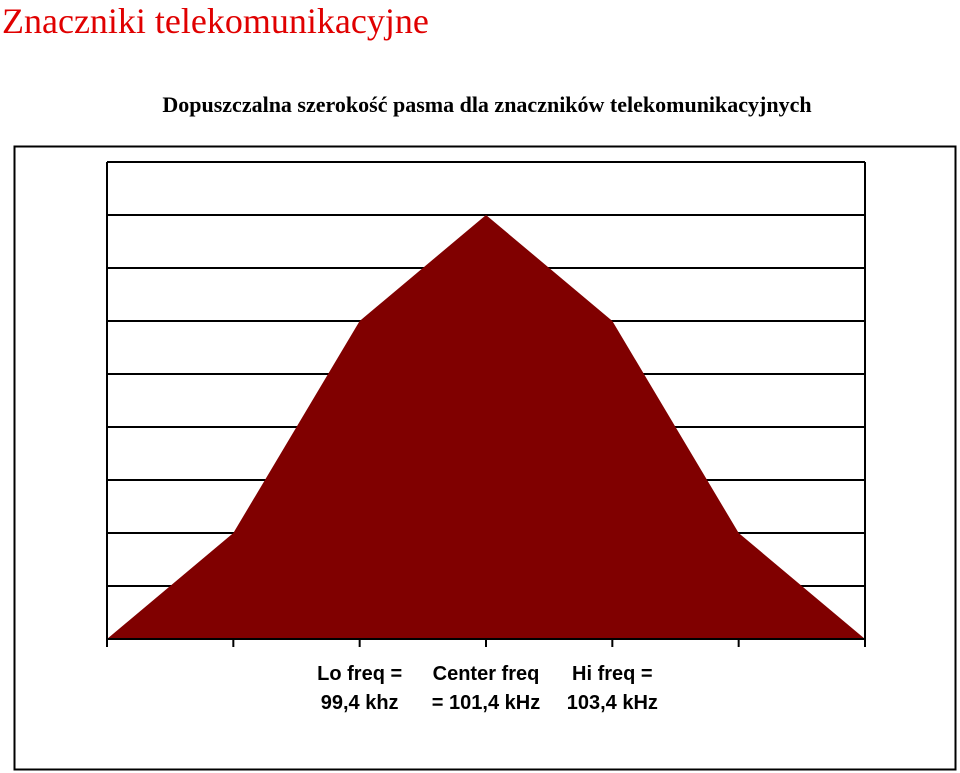  Describe the element at coordinates (612, 688) in the screenshot. I see `x-tick-label: Hi freq = 103,4 kHz` at that location.